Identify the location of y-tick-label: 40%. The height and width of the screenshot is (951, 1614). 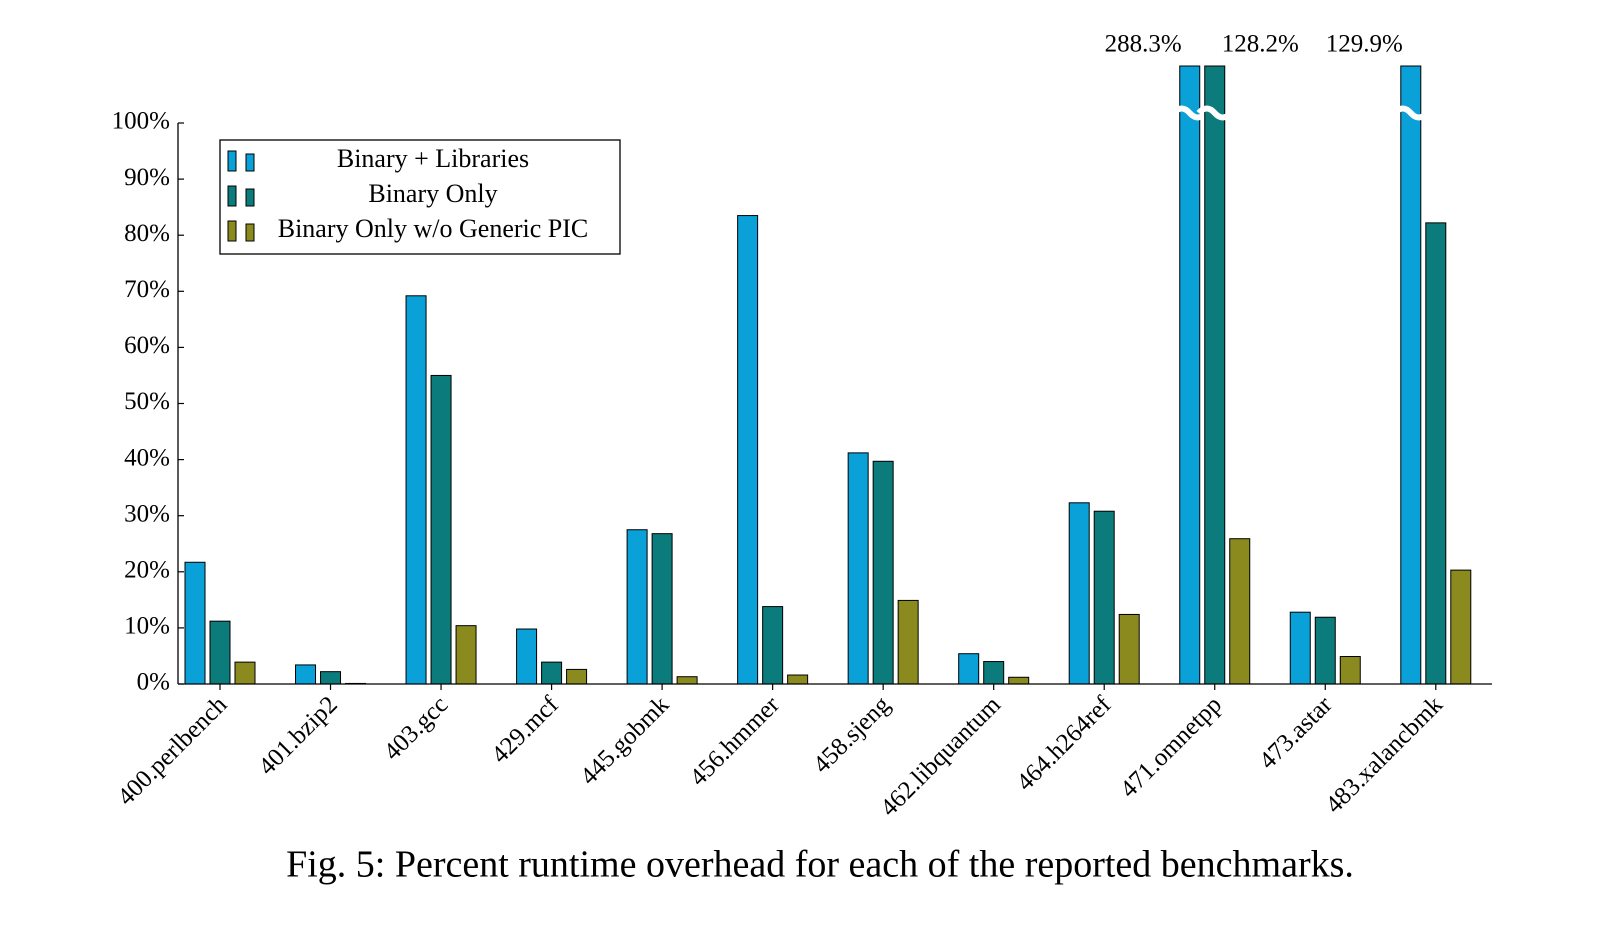
(147, 457).